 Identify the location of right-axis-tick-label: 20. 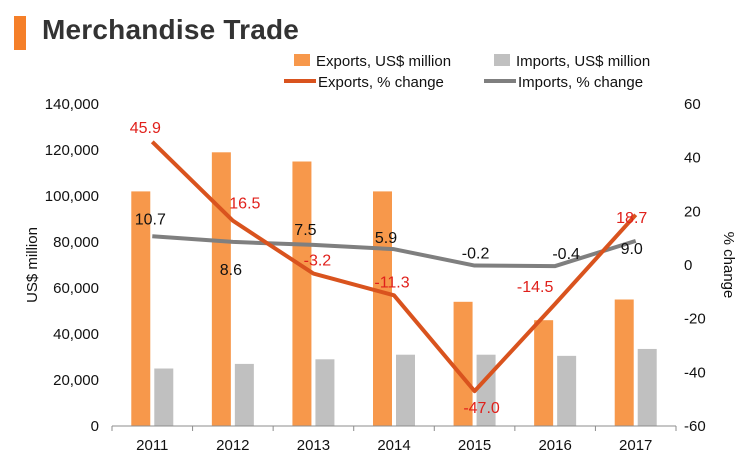
(692, 211).